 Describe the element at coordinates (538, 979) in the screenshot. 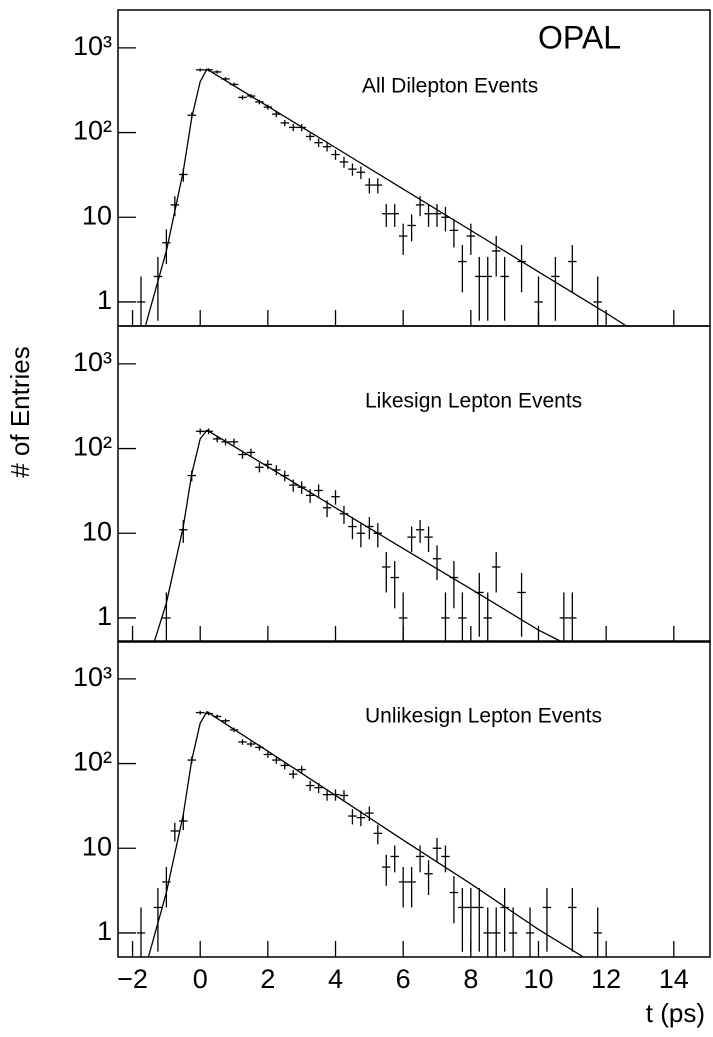

I see `x-tick-label: 10` at that location.